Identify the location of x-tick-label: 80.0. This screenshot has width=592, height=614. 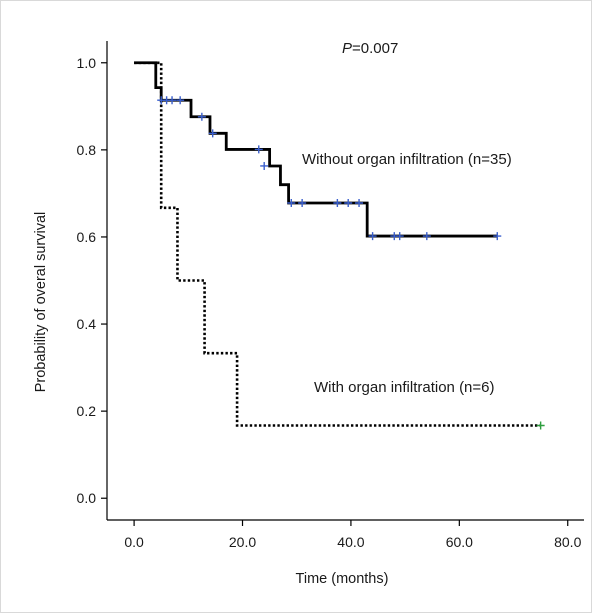
(567, 542).